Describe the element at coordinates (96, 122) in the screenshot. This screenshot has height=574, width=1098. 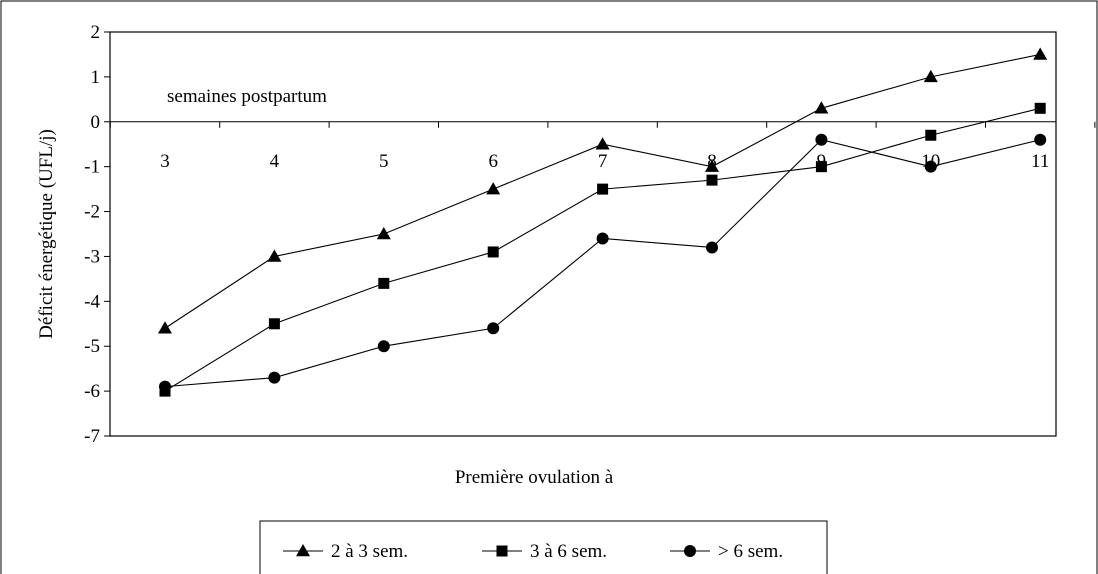
I see `y-tick-label: 0` at that location.